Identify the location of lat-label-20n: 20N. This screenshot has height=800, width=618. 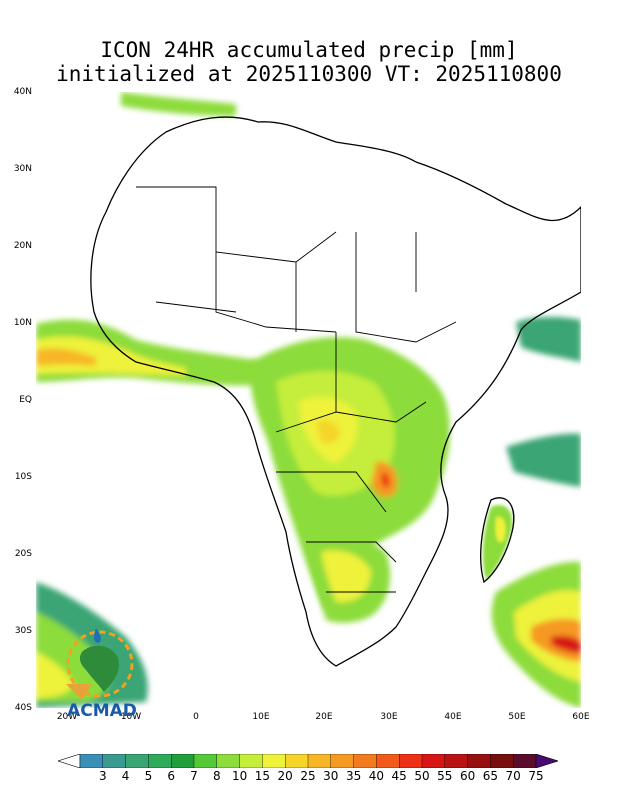
(22, 246).